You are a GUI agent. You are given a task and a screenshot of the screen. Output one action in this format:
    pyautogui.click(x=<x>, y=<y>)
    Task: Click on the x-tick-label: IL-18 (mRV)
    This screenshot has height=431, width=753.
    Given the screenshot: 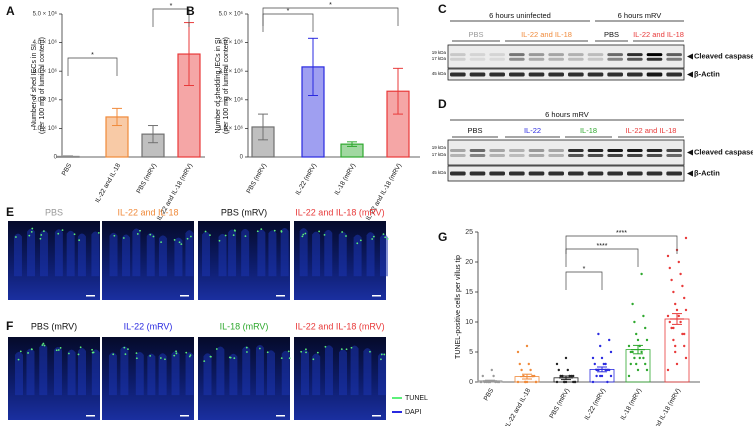 What is the action you would take?
    pyautogui.click(x=346, y=179)
    